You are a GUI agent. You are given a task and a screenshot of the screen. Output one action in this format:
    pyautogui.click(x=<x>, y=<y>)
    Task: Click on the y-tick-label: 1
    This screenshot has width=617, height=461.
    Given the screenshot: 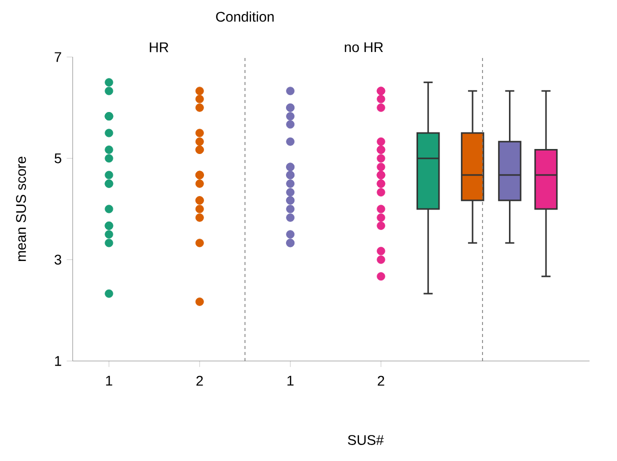 What is the action you would take?
    pyautogui.click(x=58, y=361)
    